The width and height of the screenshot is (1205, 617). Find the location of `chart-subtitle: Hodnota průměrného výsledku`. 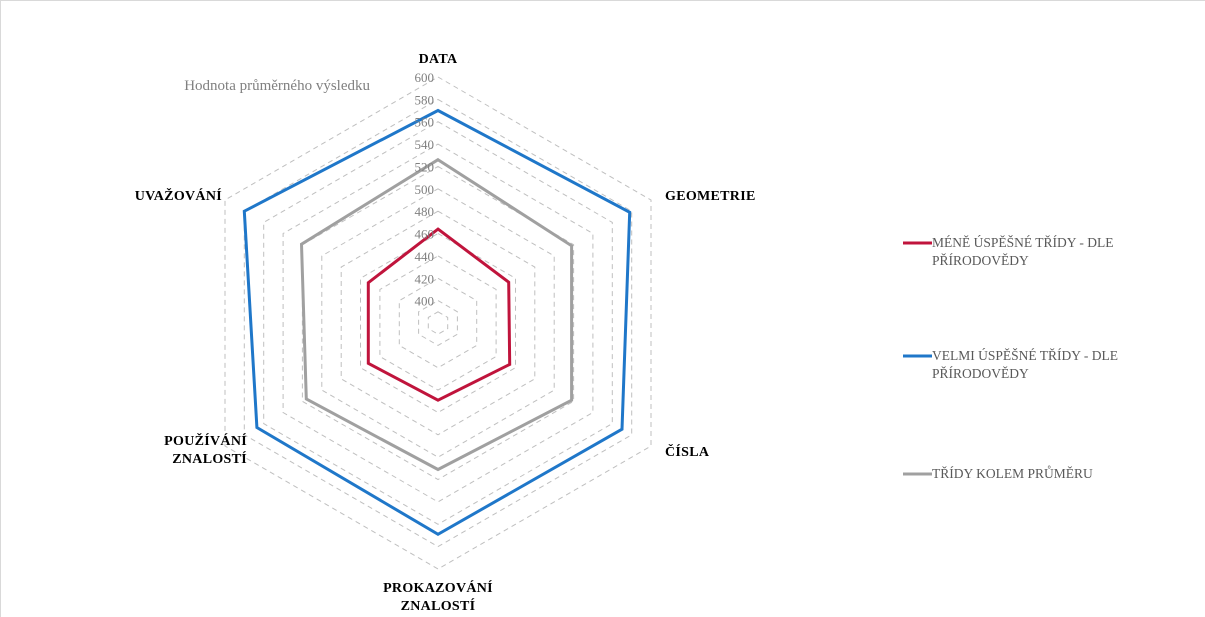

chart-subtitle: Hodnota průměrného výsledku is located at coordinates (277, 86).